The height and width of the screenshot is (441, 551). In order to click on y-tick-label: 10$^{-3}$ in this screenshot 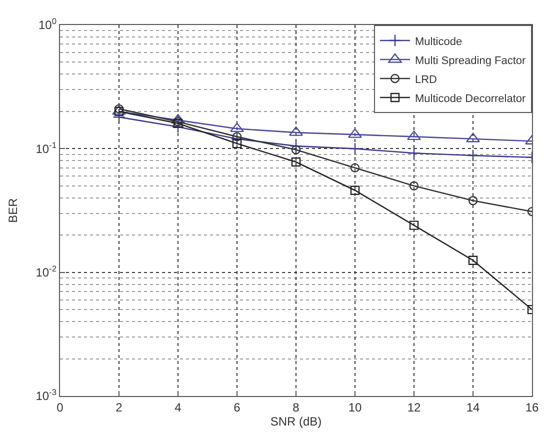, I will do `click(46, 395)`.